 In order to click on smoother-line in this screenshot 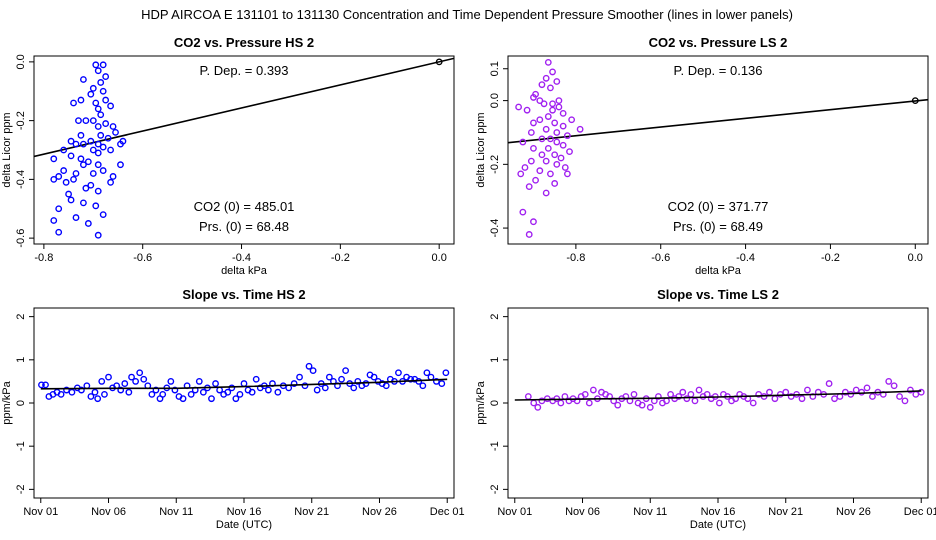, I will do `click(718, 395)`.